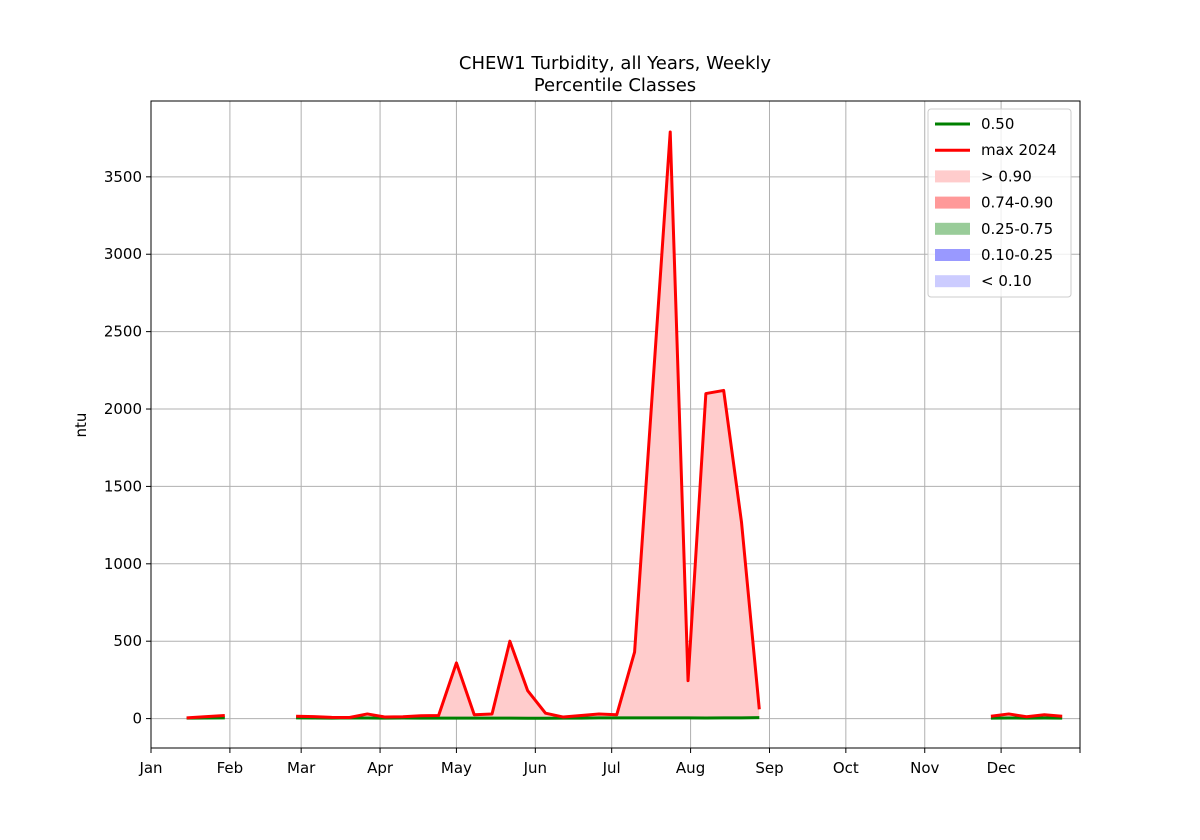  I want to click on legend-label: < 0.10, so click(1006, 281).